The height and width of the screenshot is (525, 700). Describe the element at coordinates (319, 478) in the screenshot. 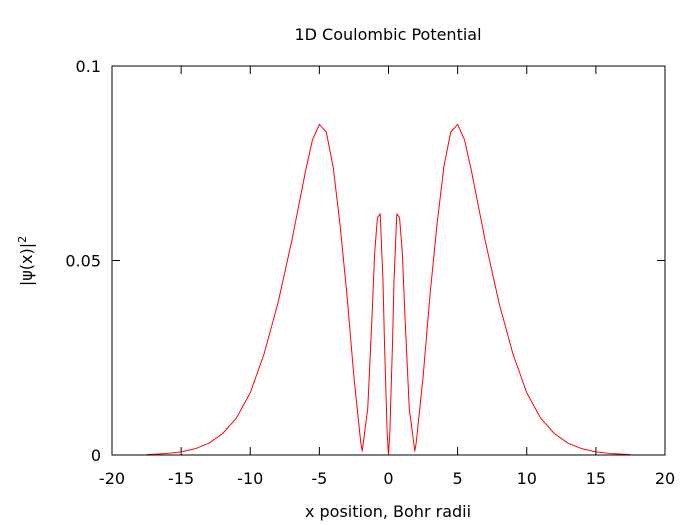

I see `x-tick-label: -5` at that location.